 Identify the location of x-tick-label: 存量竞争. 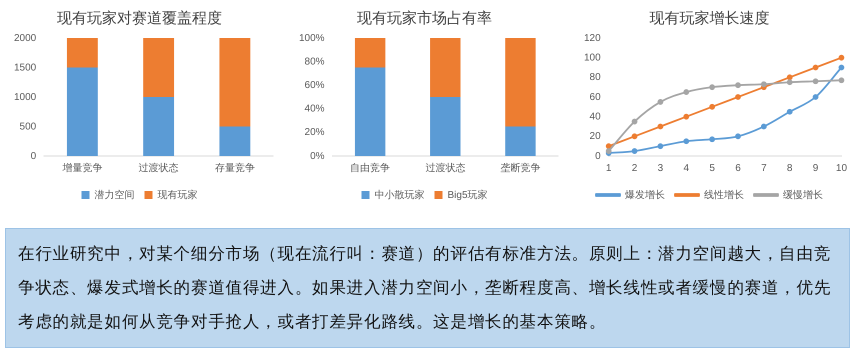
(234, 168).